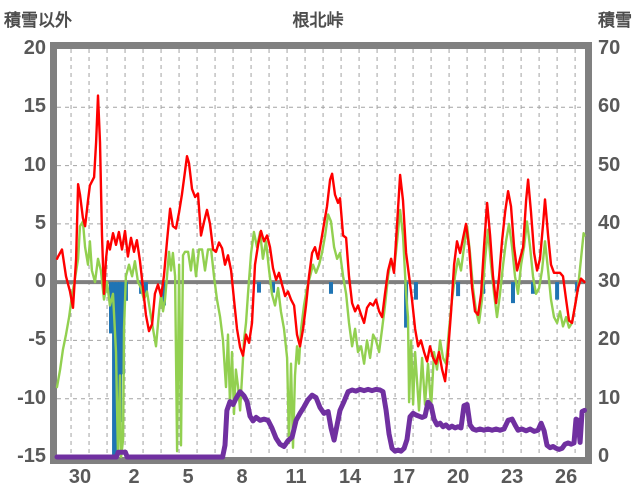 The width and height of the screenshot is (636, 501). Describe the element at coordinates (604, 456) in the screenshot. I see `right-axis-tick: 0` at that location.